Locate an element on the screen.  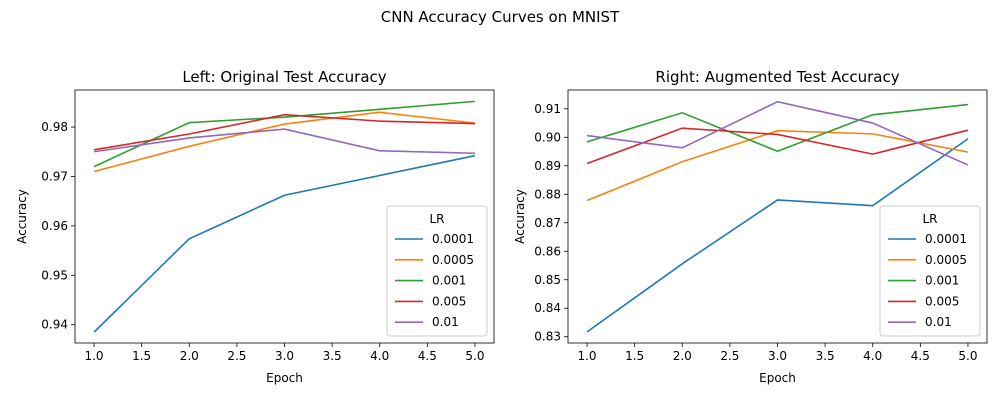
y-tick-label: 0.96 is located at coordinates (54, 226).